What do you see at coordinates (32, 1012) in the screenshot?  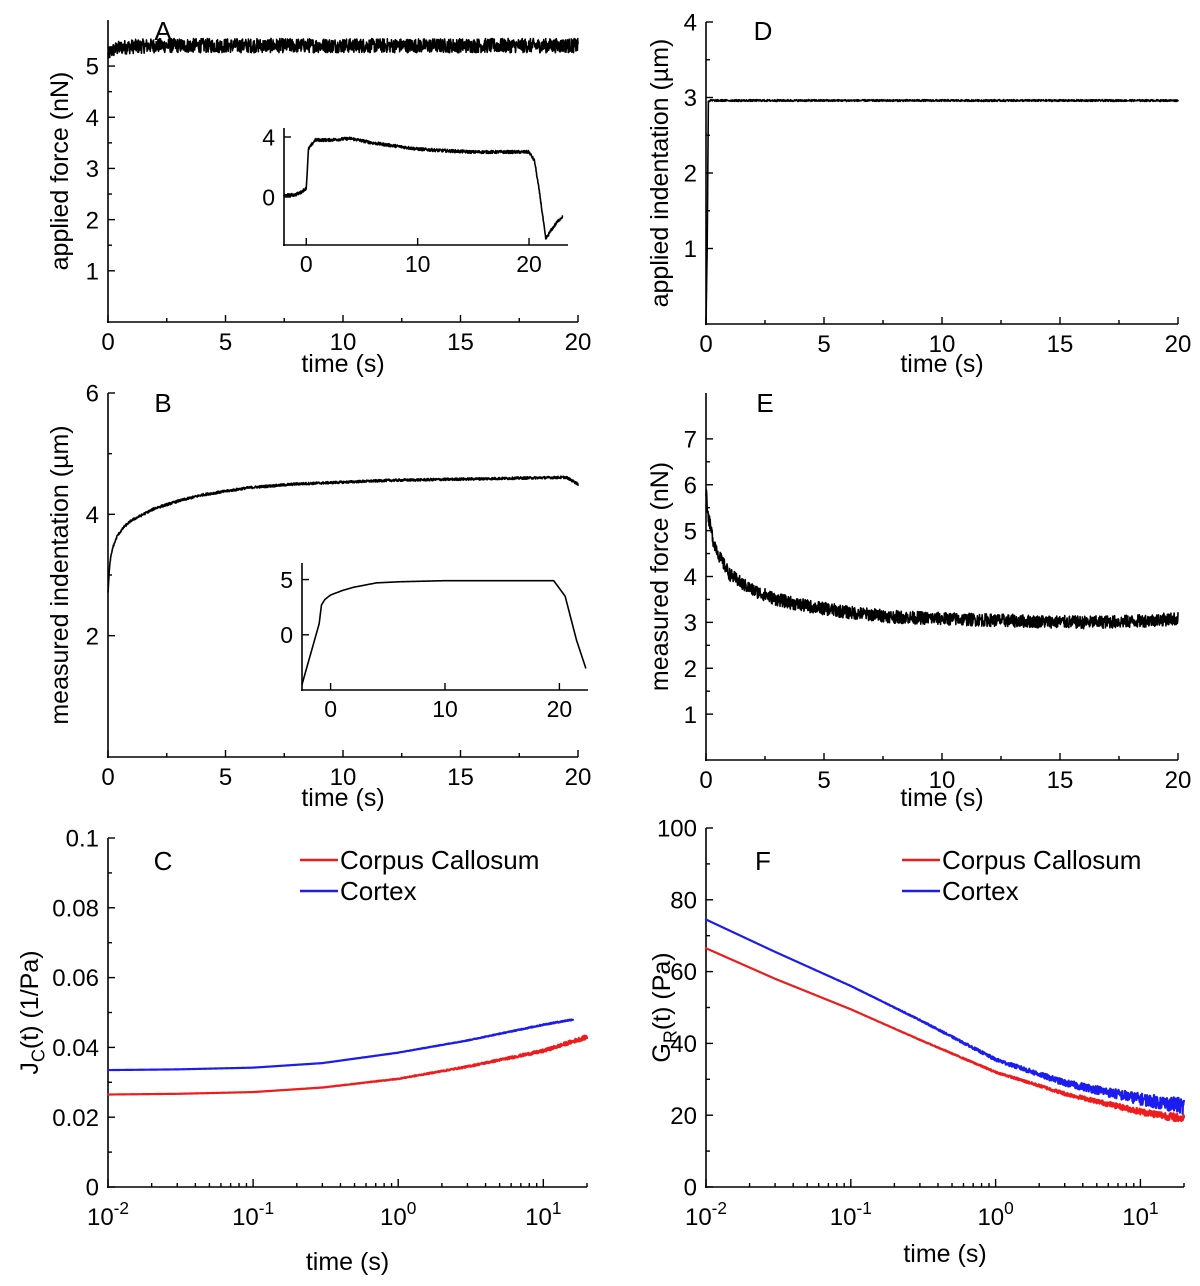 I see `y-axis-label: JC(t) (1/Pa)` at bounding box center [32, 1012].